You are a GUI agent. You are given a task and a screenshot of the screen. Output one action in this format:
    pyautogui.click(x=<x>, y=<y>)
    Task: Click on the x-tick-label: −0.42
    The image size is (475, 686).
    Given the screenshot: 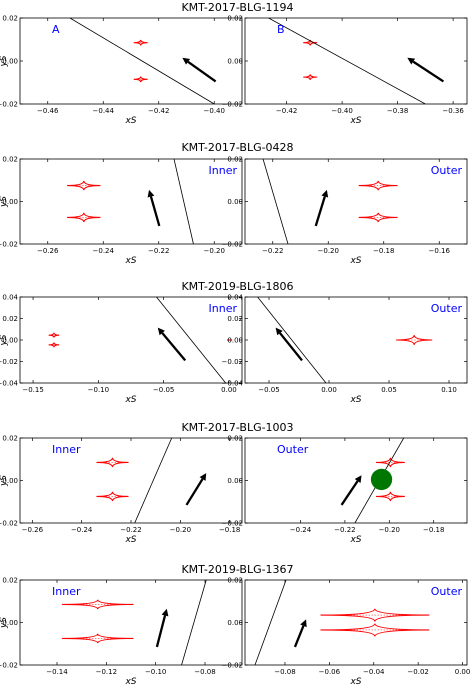 What is the action you would take?
    pyautogui.click(x=286, y=111)
    